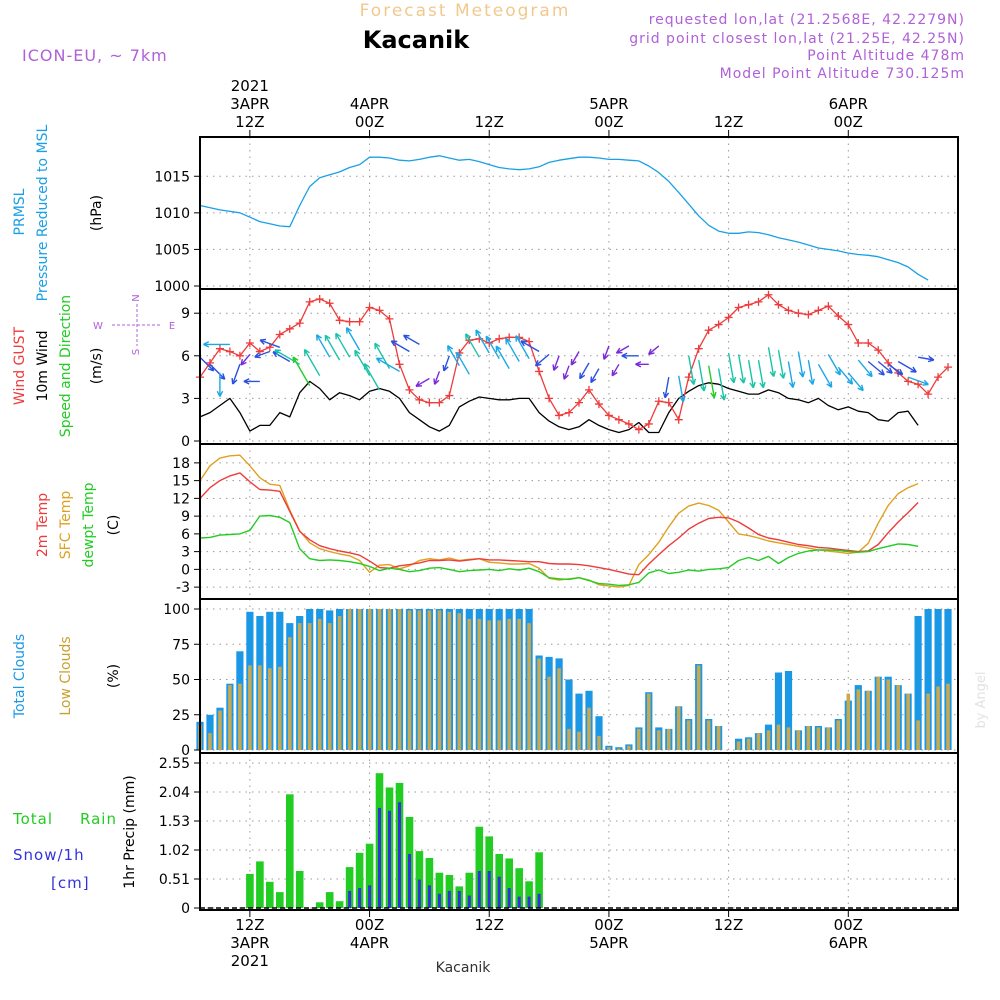 Image resolution: width=1000 pixels, height=1000 pixels. Describe the element at coordinates (181, 645) in the screenshot. I see `clouds-ytick-label: 75` at that location.